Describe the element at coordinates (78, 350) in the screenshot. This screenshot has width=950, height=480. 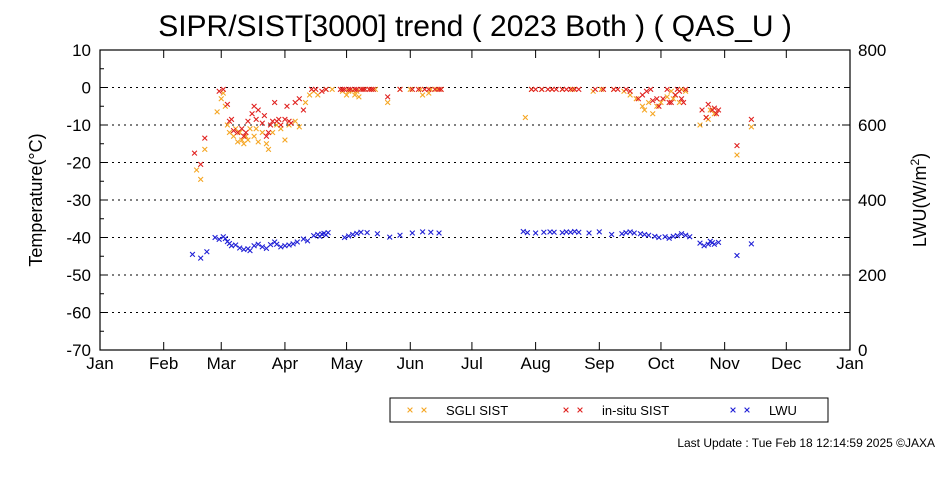
I see `y-tick-left-label: -70` at that location.